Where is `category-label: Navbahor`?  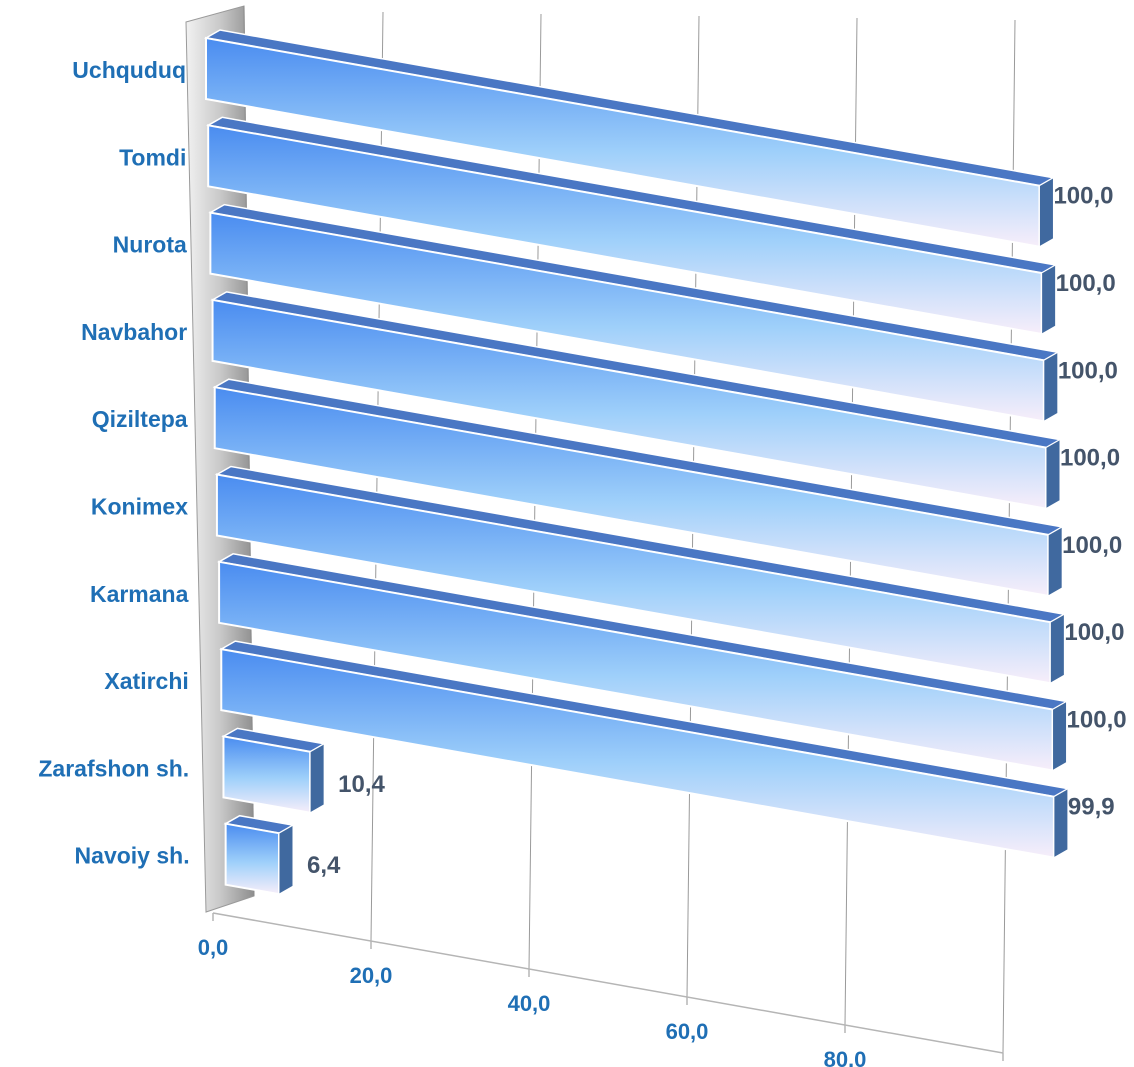 category-label: Navbahor is located at coordinates (134, 332).